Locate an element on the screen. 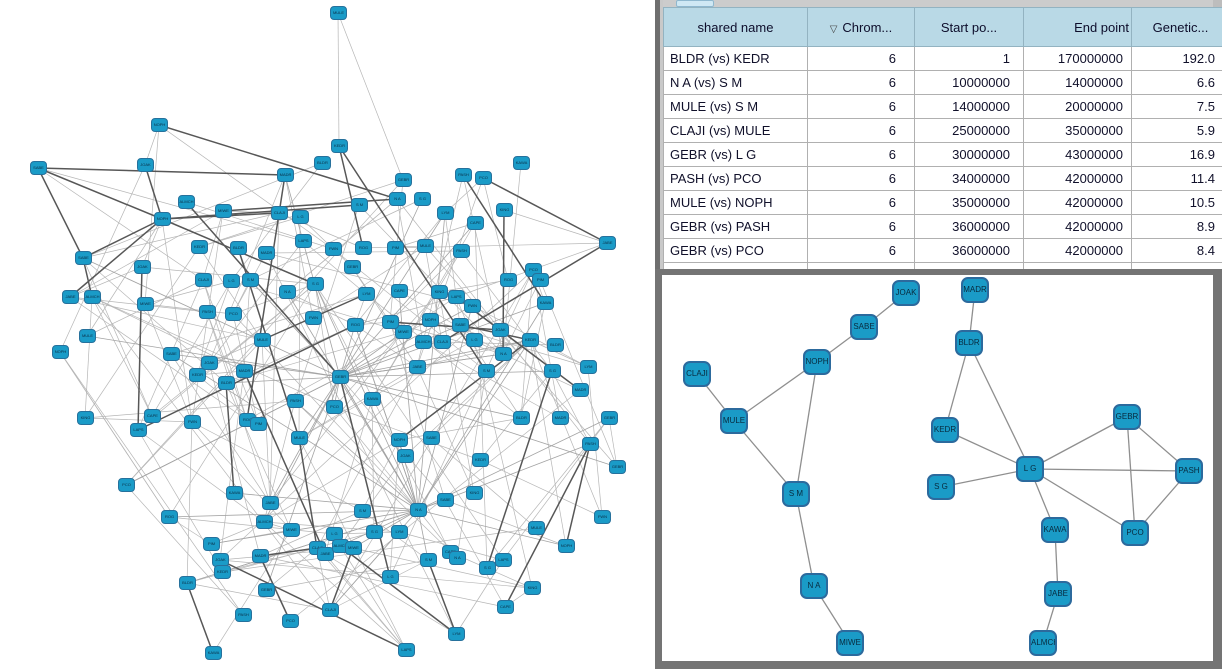 The height and width of the screenshot is (669, 1222). network-node: MIWE is located at coordinates (403, 332).